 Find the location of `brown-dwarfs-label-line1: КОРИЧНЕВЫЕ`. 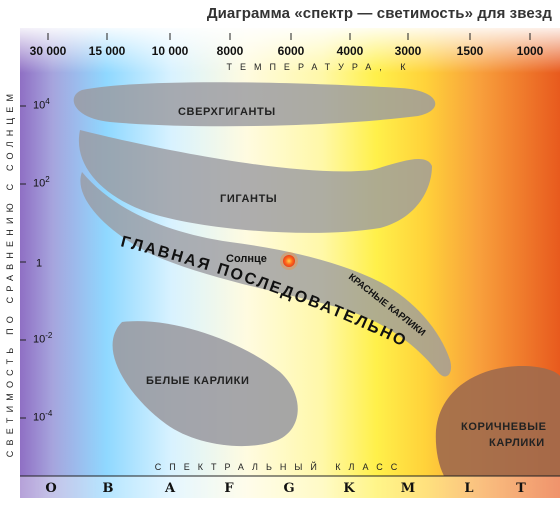

brown-dwarfs-label-line1: КОРИЧНЕВЫЕ is located at coordinates (504, 427).